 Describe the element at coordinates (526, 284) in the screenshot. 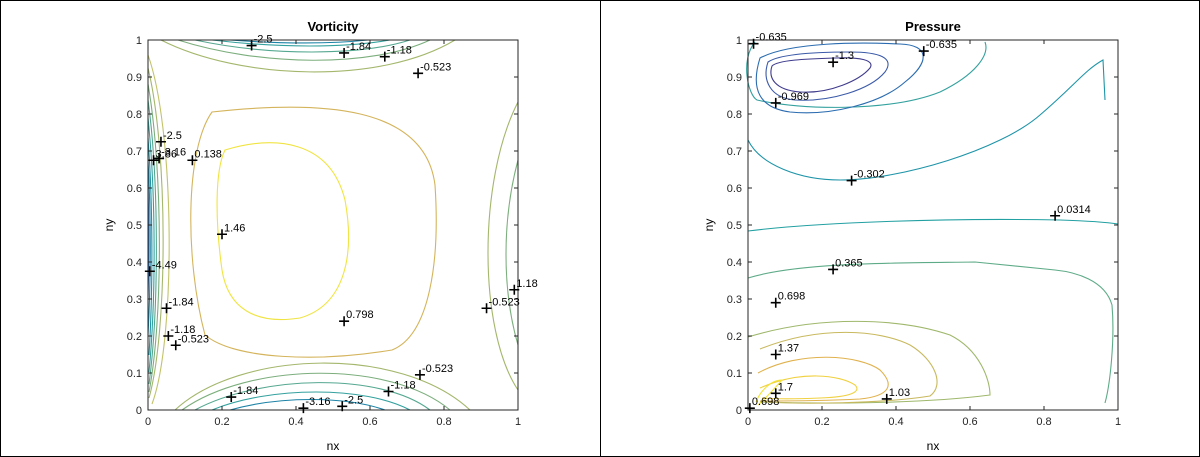

I see `contour-label: 1.18` at that location.